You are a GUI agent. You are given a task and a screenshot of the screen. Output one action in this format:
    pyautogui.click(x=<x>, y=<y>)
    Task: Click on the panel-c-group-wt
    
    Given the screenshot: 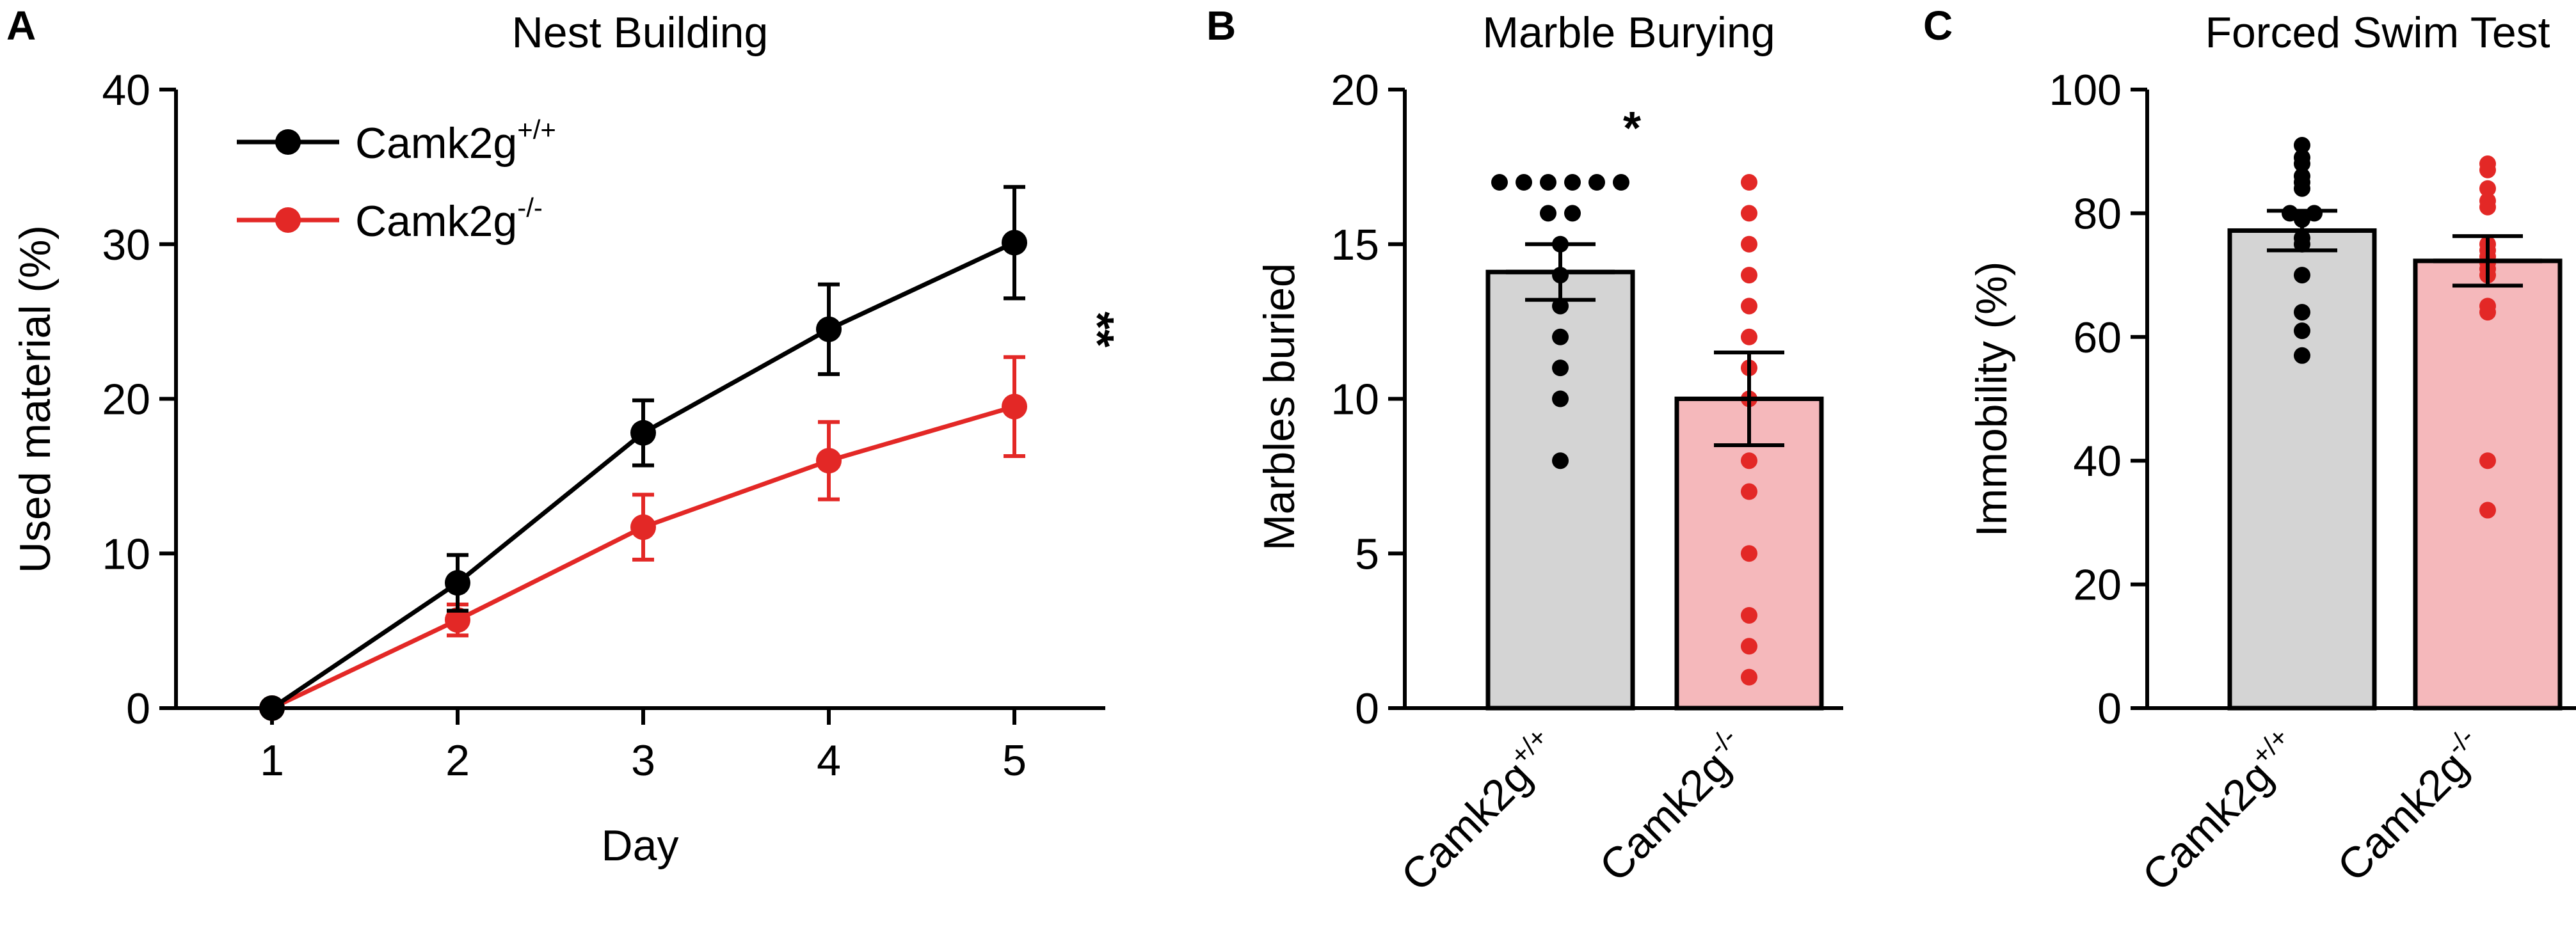 What is the action you would take?
    pyautogui.click(x=2302, y=424)
    